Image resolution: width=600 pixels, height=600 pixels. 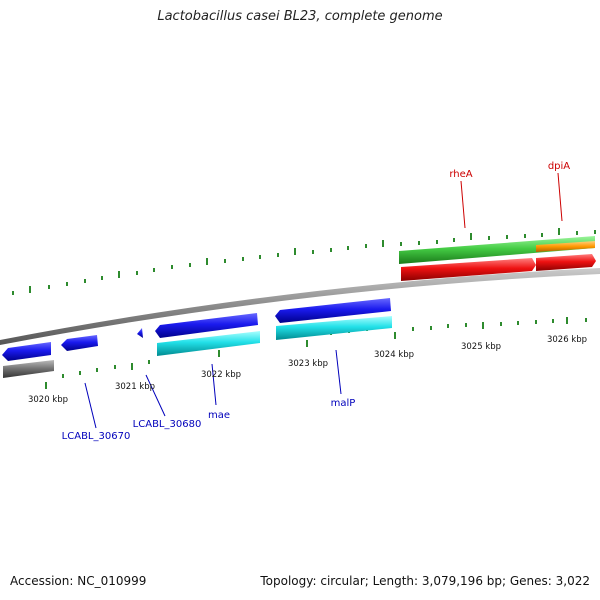 I want to click on gene-arrow-far-left, so click(x=26, y=351).